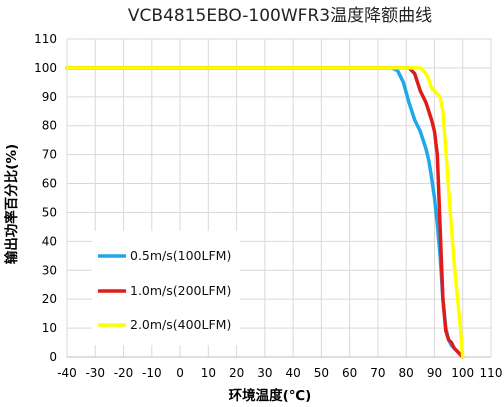  I want to click on x-tick-label: 30, so click(264, 373).